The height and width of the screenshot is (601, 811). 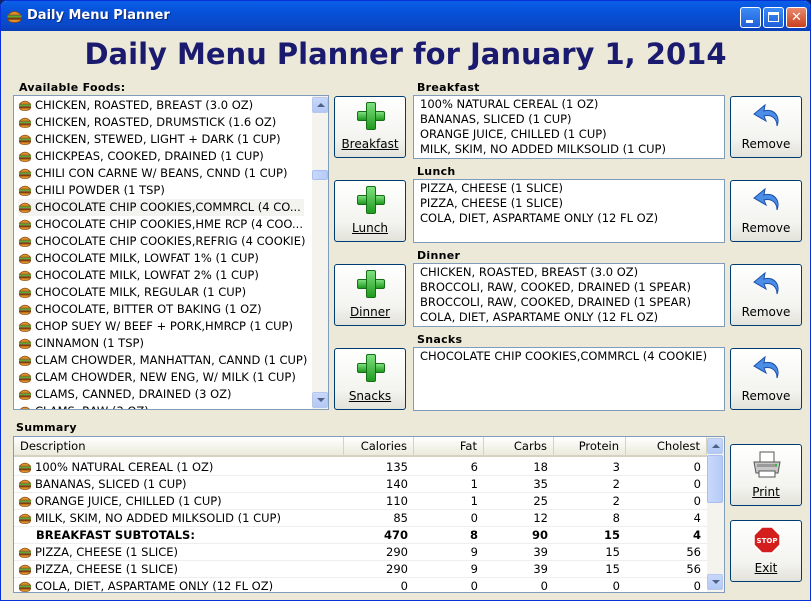 I want to click on add-to-lunch-button: Lunch, so click(x=370, y=211).